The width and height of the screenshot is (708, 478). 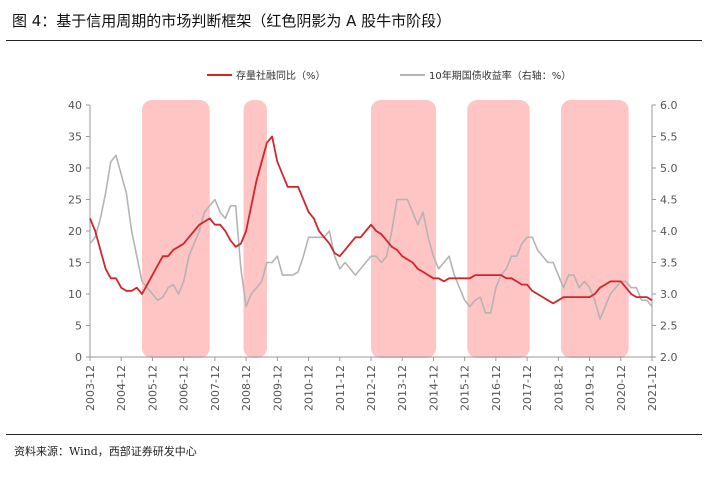 What do you see at coordinates (669, 231) in the screenshot?
I see `right-tick-label: 4.0` at bounding box center [669, 231].